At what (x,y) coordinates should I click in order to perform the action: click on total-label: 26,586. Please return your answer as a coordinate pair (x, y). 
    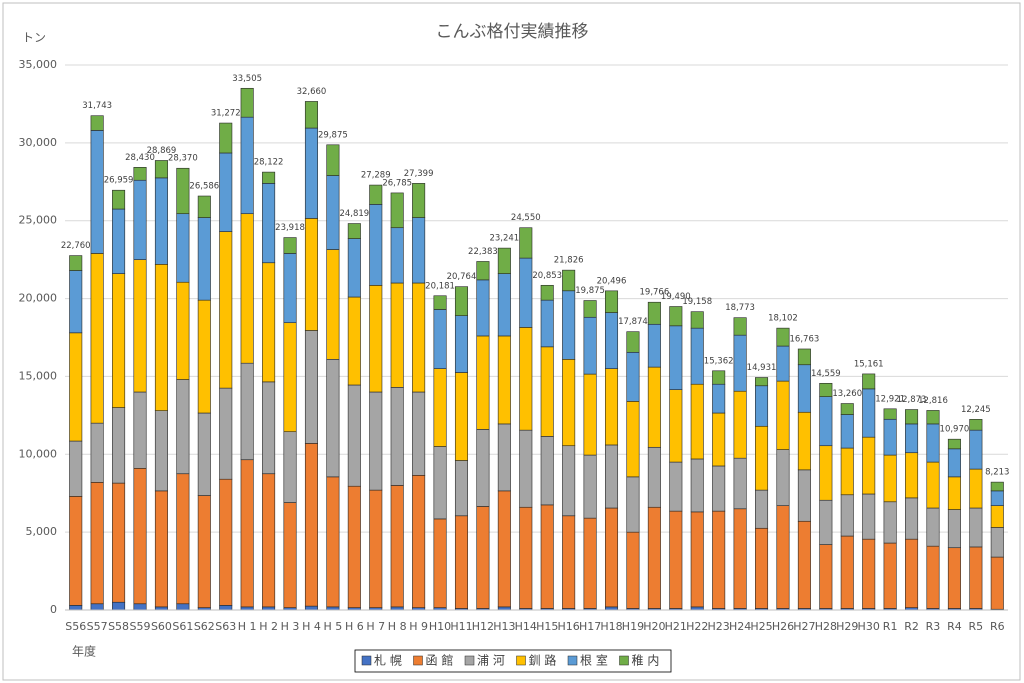
    Looking at the image, I should click on (204, 187).